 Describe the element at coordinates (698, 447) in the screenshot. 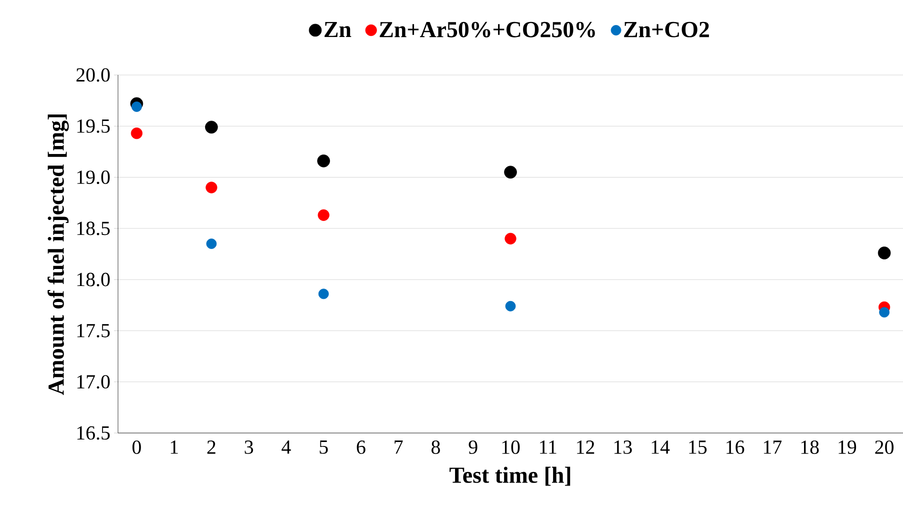

I see `x-tick-label: 15` at that location.